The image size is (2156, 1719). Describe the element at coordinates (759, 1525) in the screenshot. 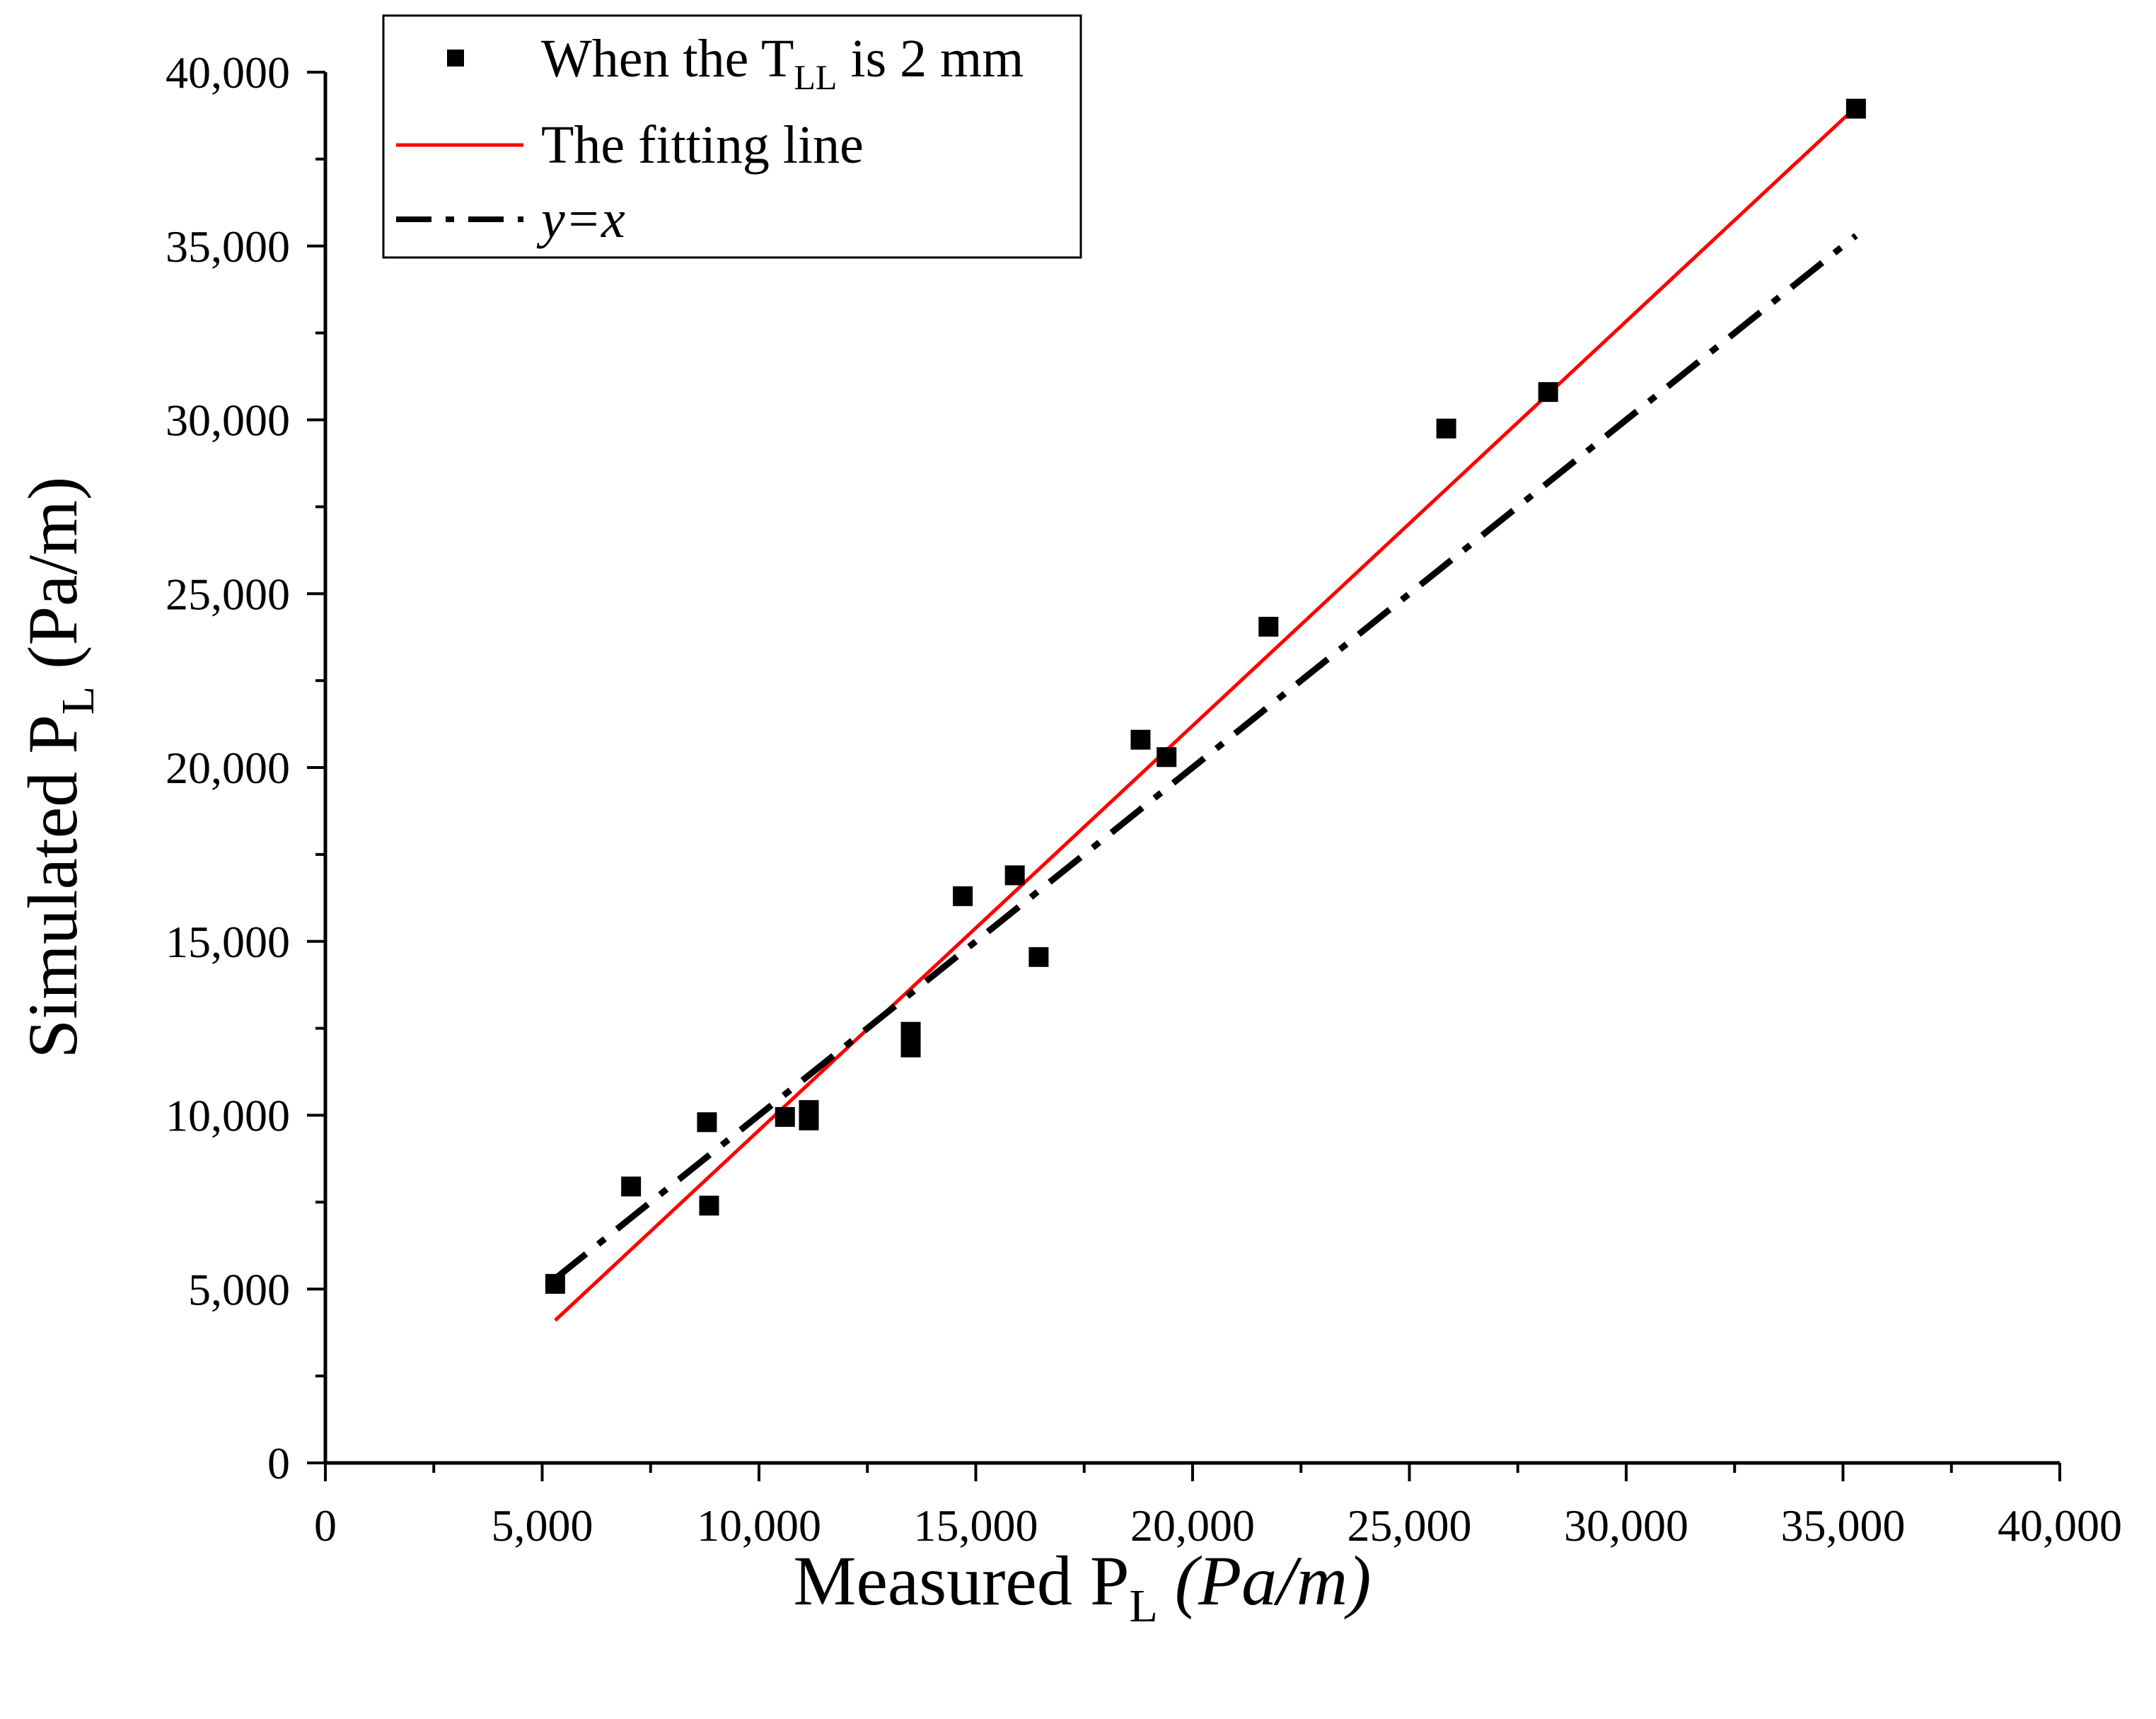

I see `x-tick-label: 10,000` at that location.